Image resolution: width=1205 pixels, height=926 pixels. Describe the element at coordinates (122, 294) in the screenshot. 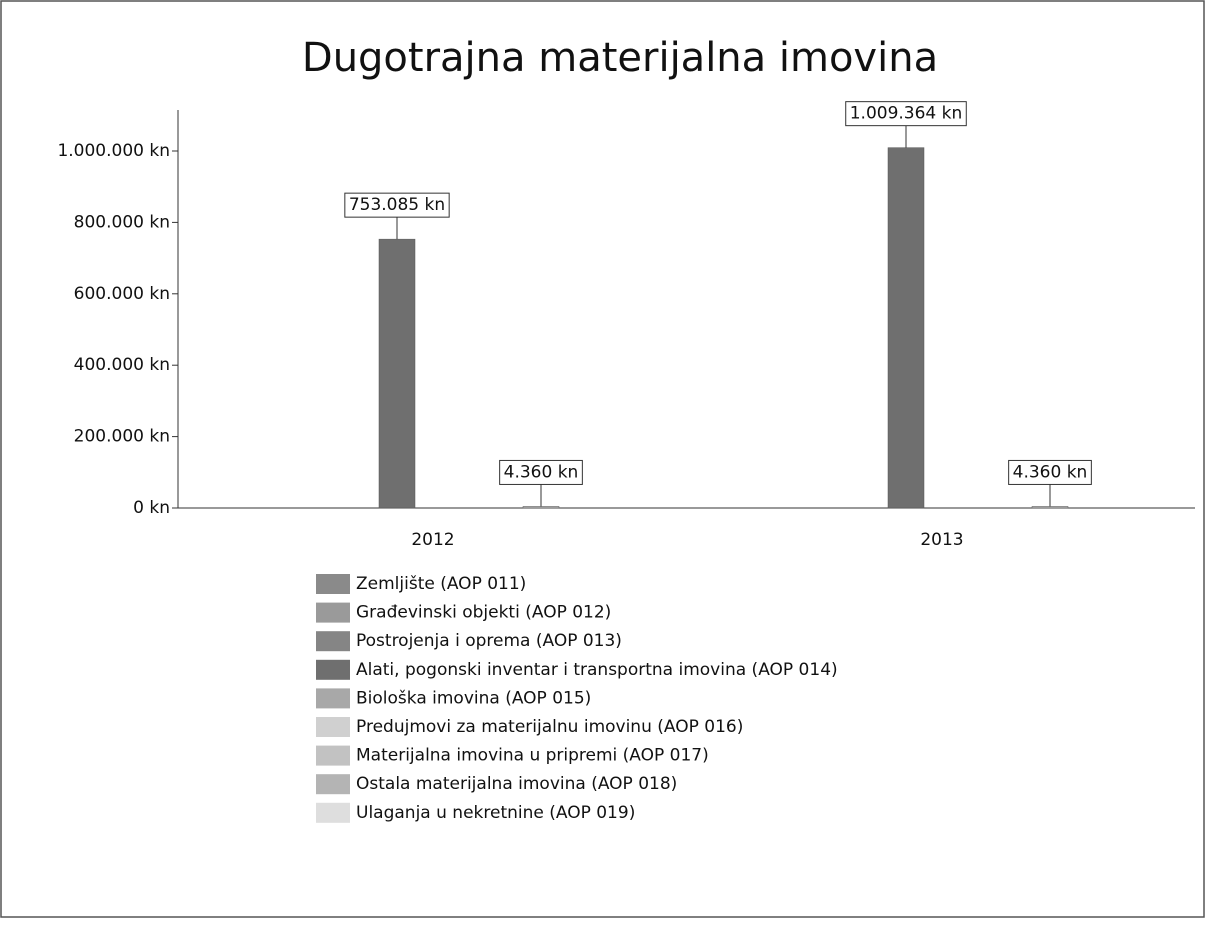

I see `y-tick-label: 600.000 kn` at that location.